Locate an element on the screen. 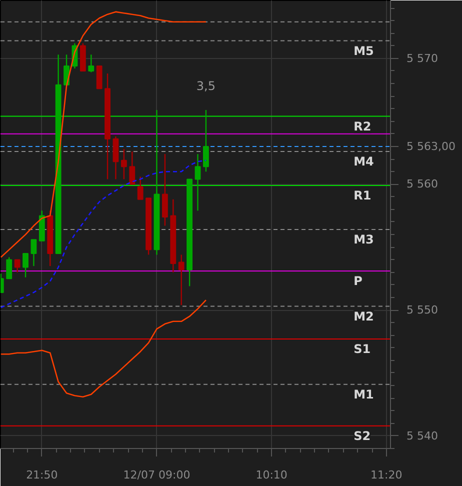  x-tick-label: 12/07 09:00 is located at coordinates (156, 475).